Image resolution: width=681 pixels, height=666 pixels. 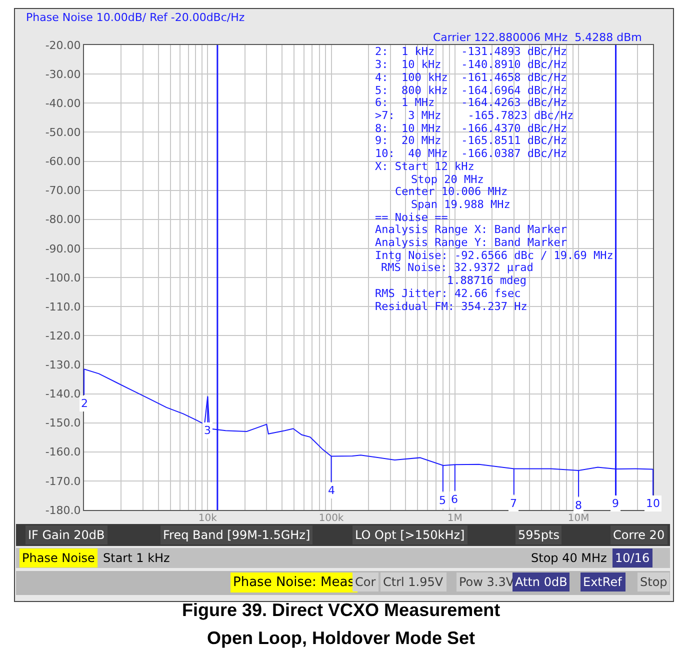 I want to click on text: Freq Band [99M-1.5GHz], so click(x=236, y=535).